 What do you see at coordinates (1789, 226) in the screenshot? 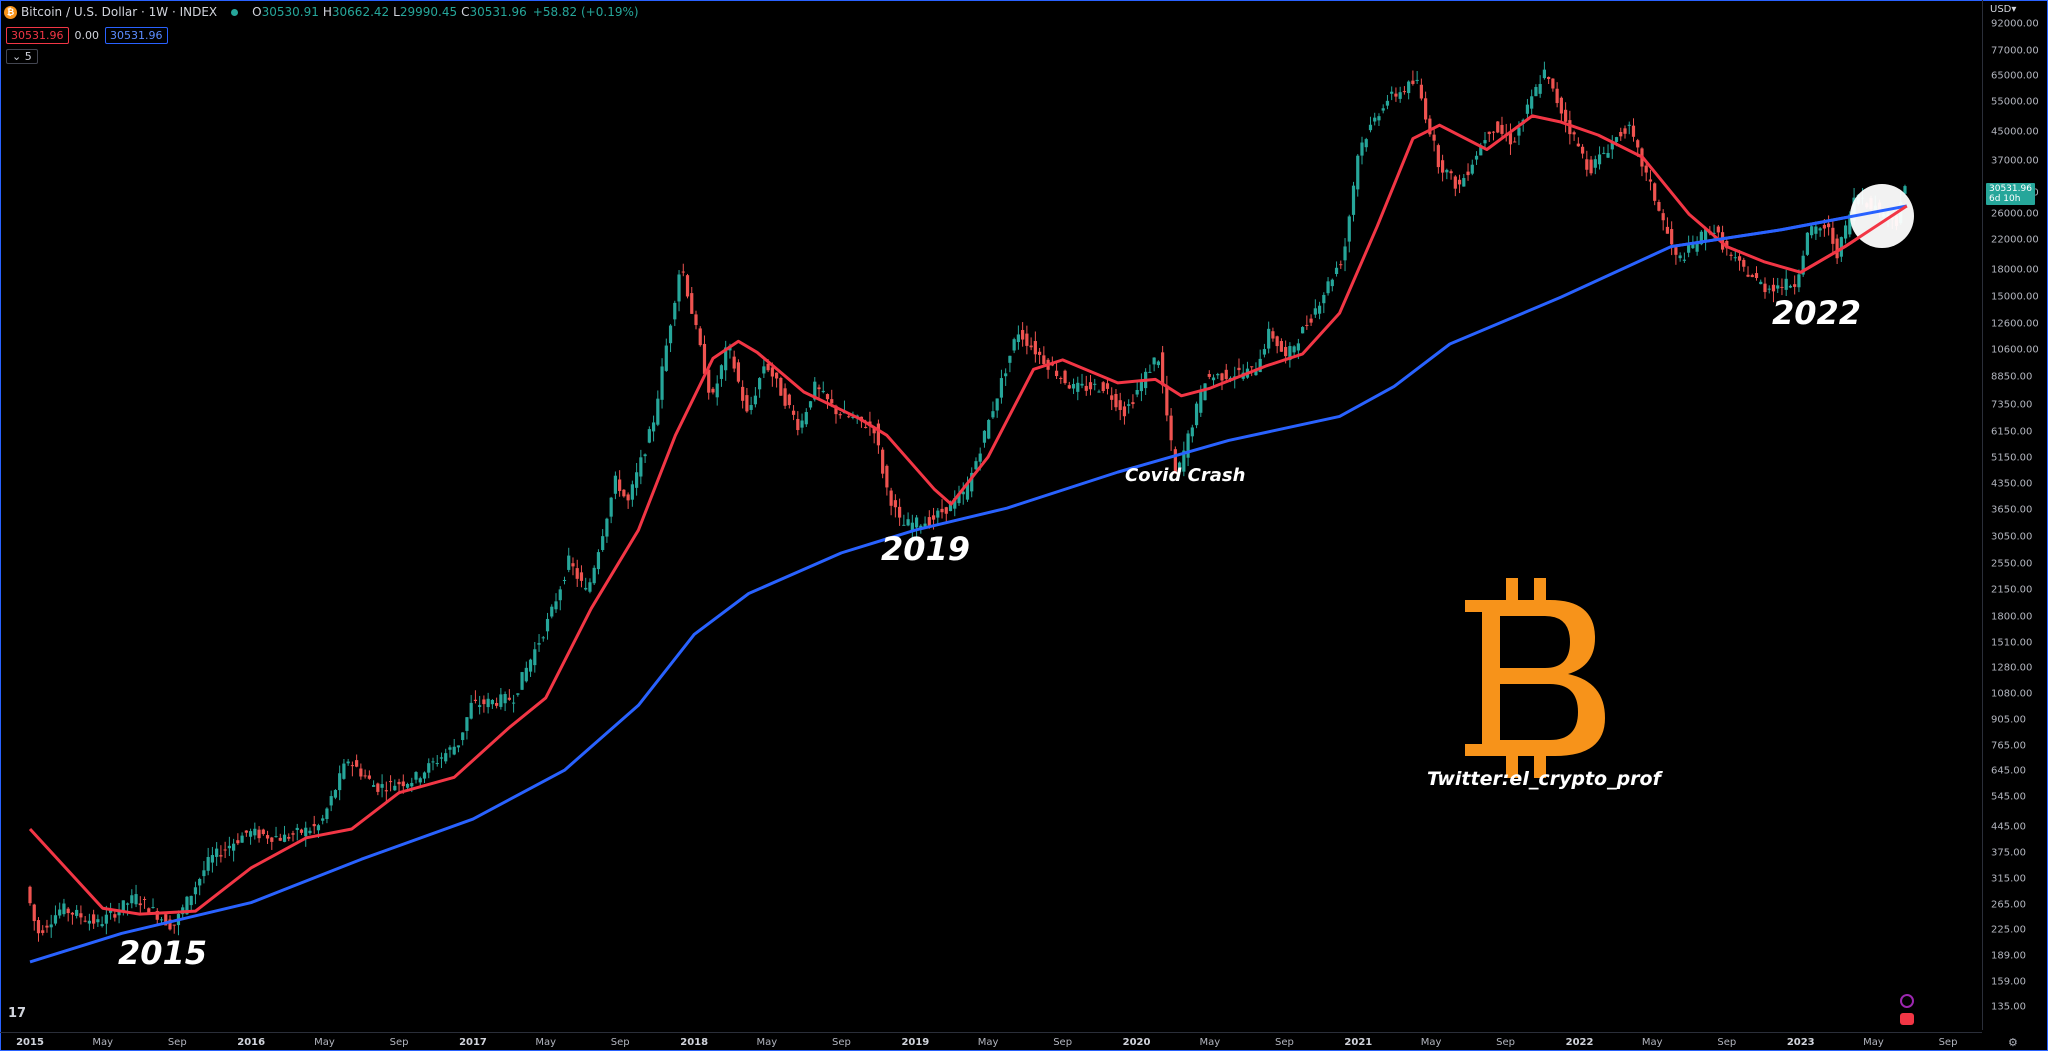
I see `ma-blue-line-overlay` at bounding box center [1789, 226].